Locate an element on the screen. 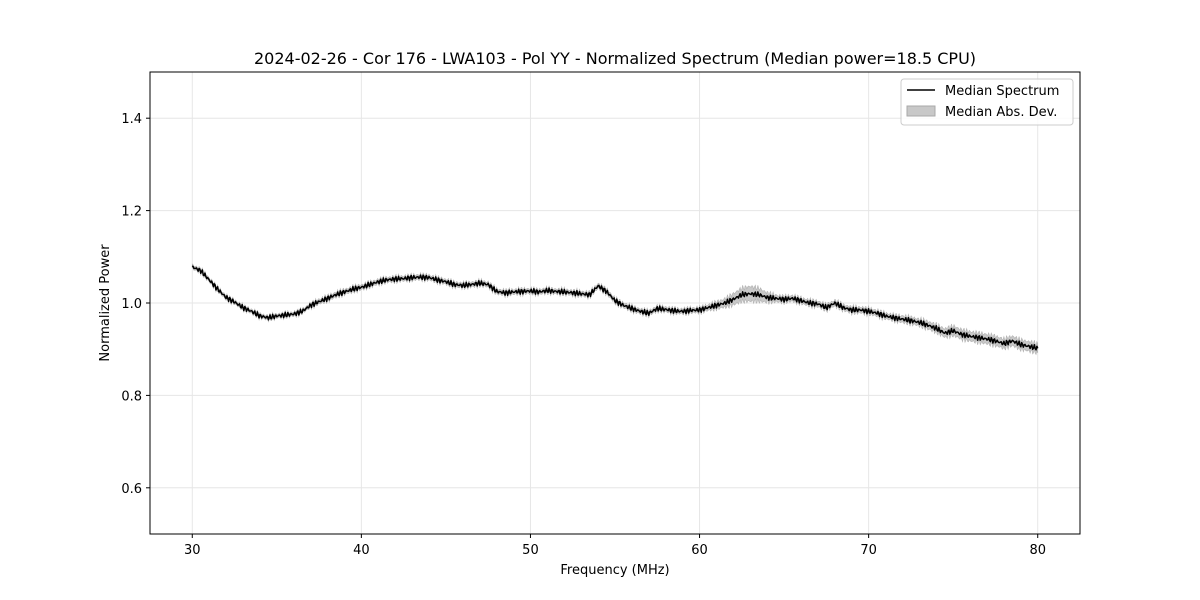  median-spectrum-line is located at coordinates (615, 308).